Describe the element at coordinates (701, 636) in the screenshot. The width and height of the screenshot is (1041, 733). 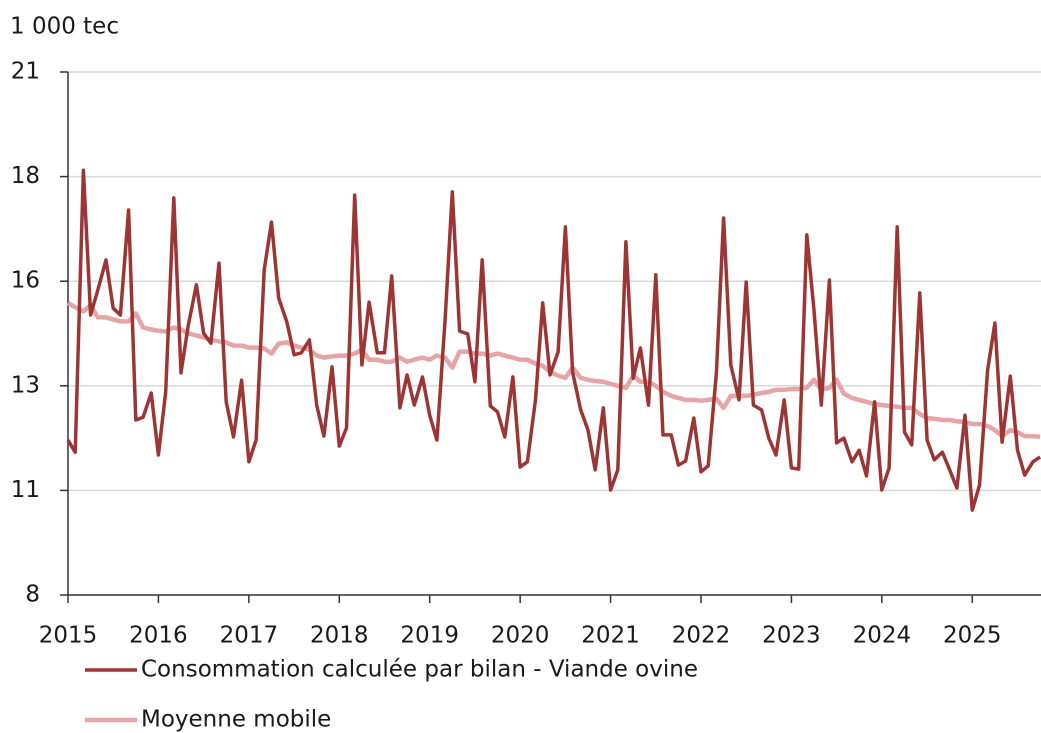
I see `x-tick-label: 2022` at that location.